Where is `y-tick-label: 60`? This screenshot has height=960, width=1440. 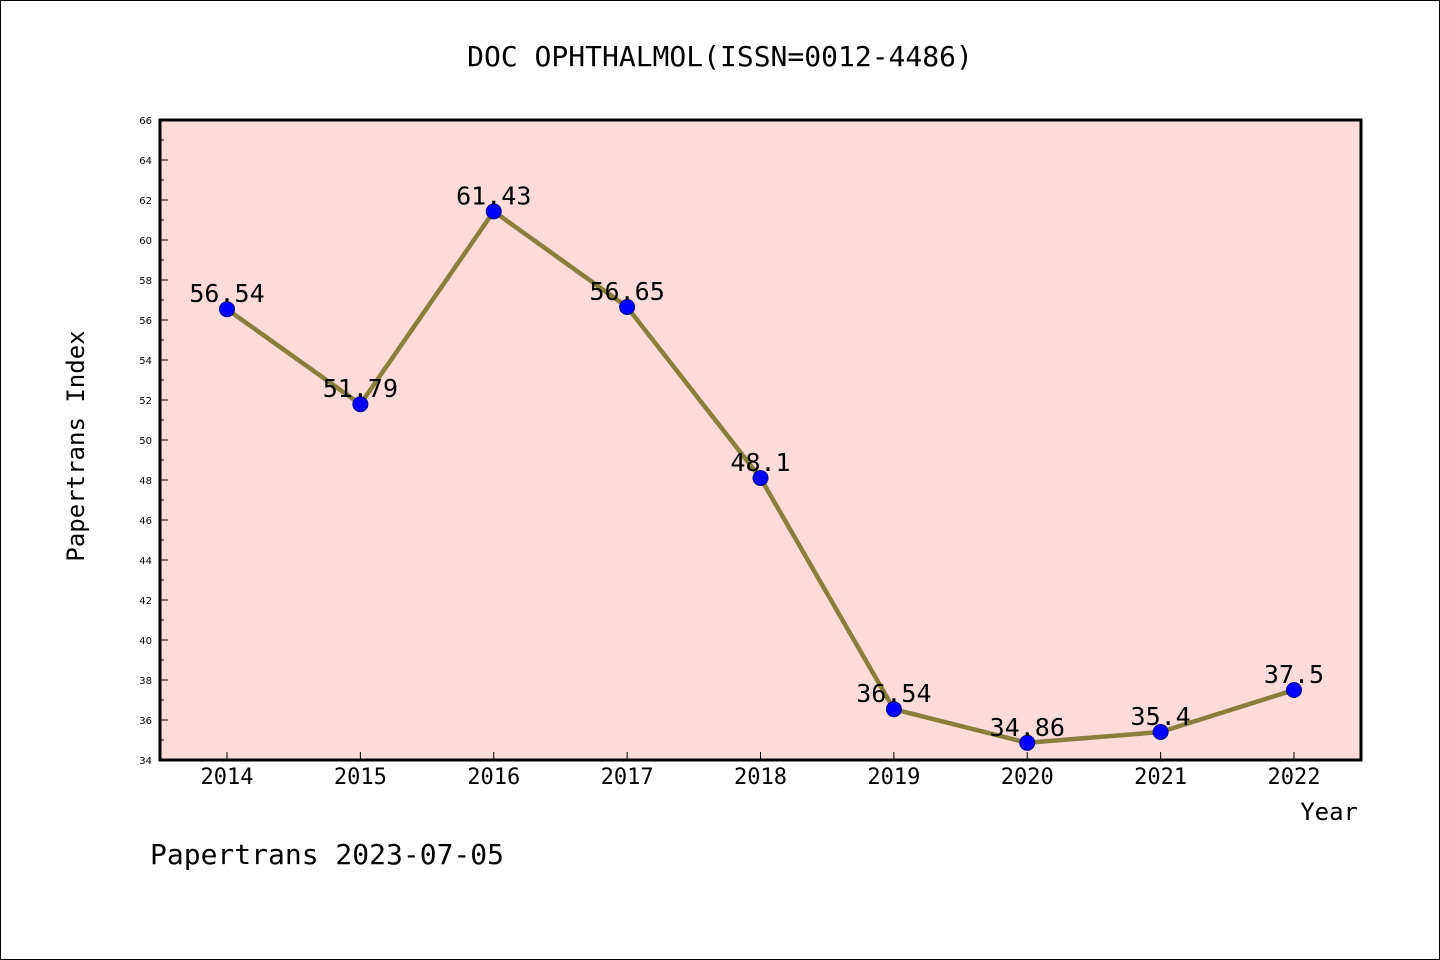 y-tick-label: 60 is located at coordinates (145, 241).